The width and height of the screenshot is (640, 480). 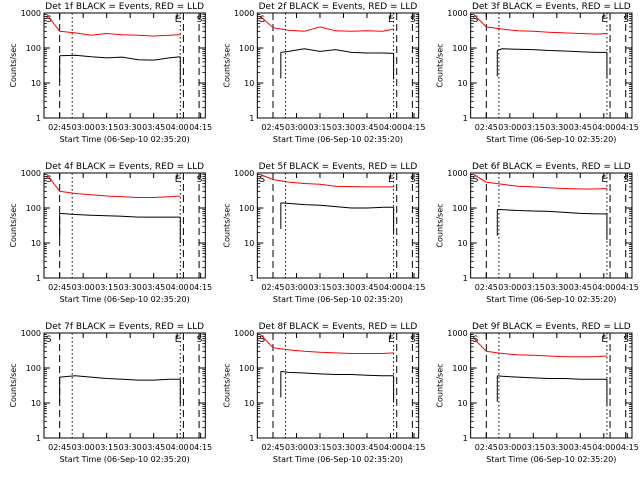 What do you see at coordinates (551, 7) in the screenshot?
I see `chart-title: Det 3f BLACK = Events, RED = LLD` at bounding box center [551, 7].